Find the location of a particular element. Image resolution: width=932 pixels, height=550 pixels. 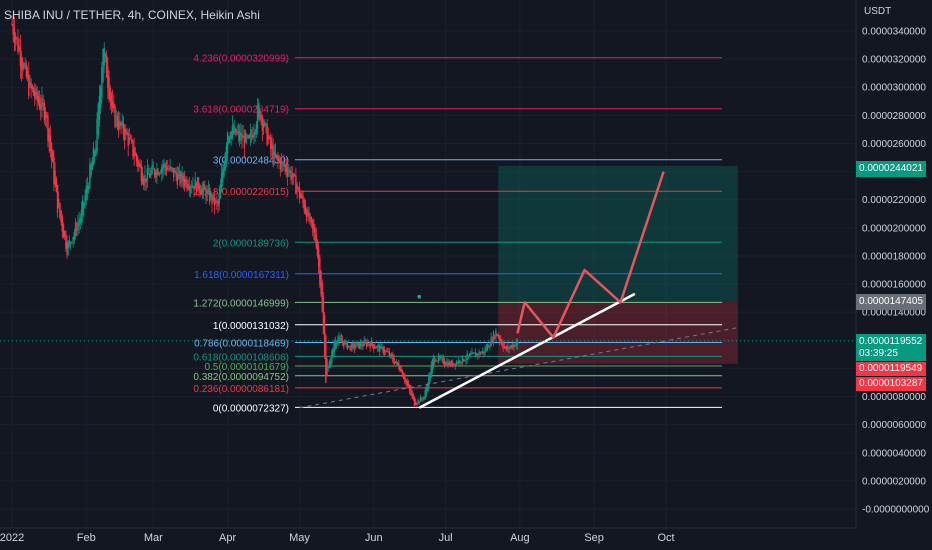

y-tick-label: 0.0000220000 is located at coordinates (894, 200).